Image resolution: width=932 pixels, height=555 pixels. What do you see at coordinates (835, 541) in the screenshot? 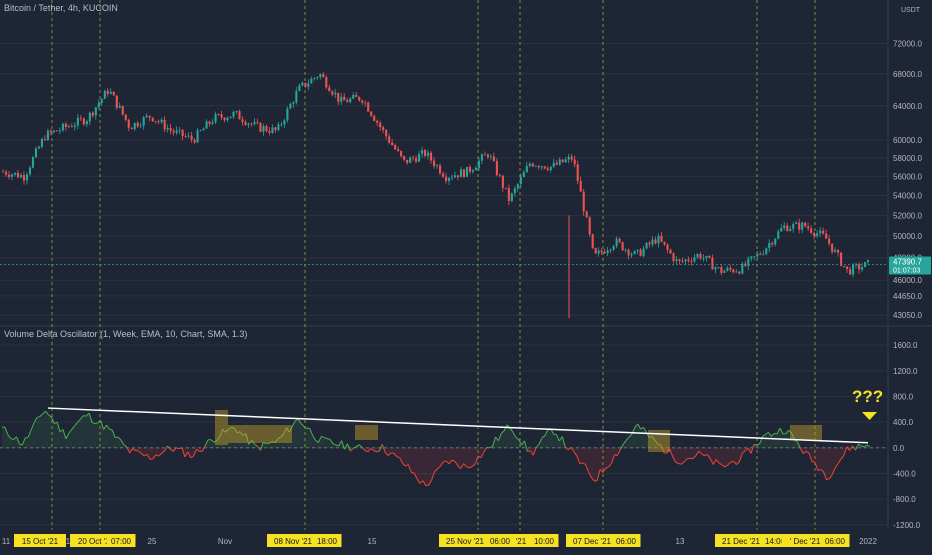
I see `time-tick-label: 06:00` at bounding box center [835, 541].